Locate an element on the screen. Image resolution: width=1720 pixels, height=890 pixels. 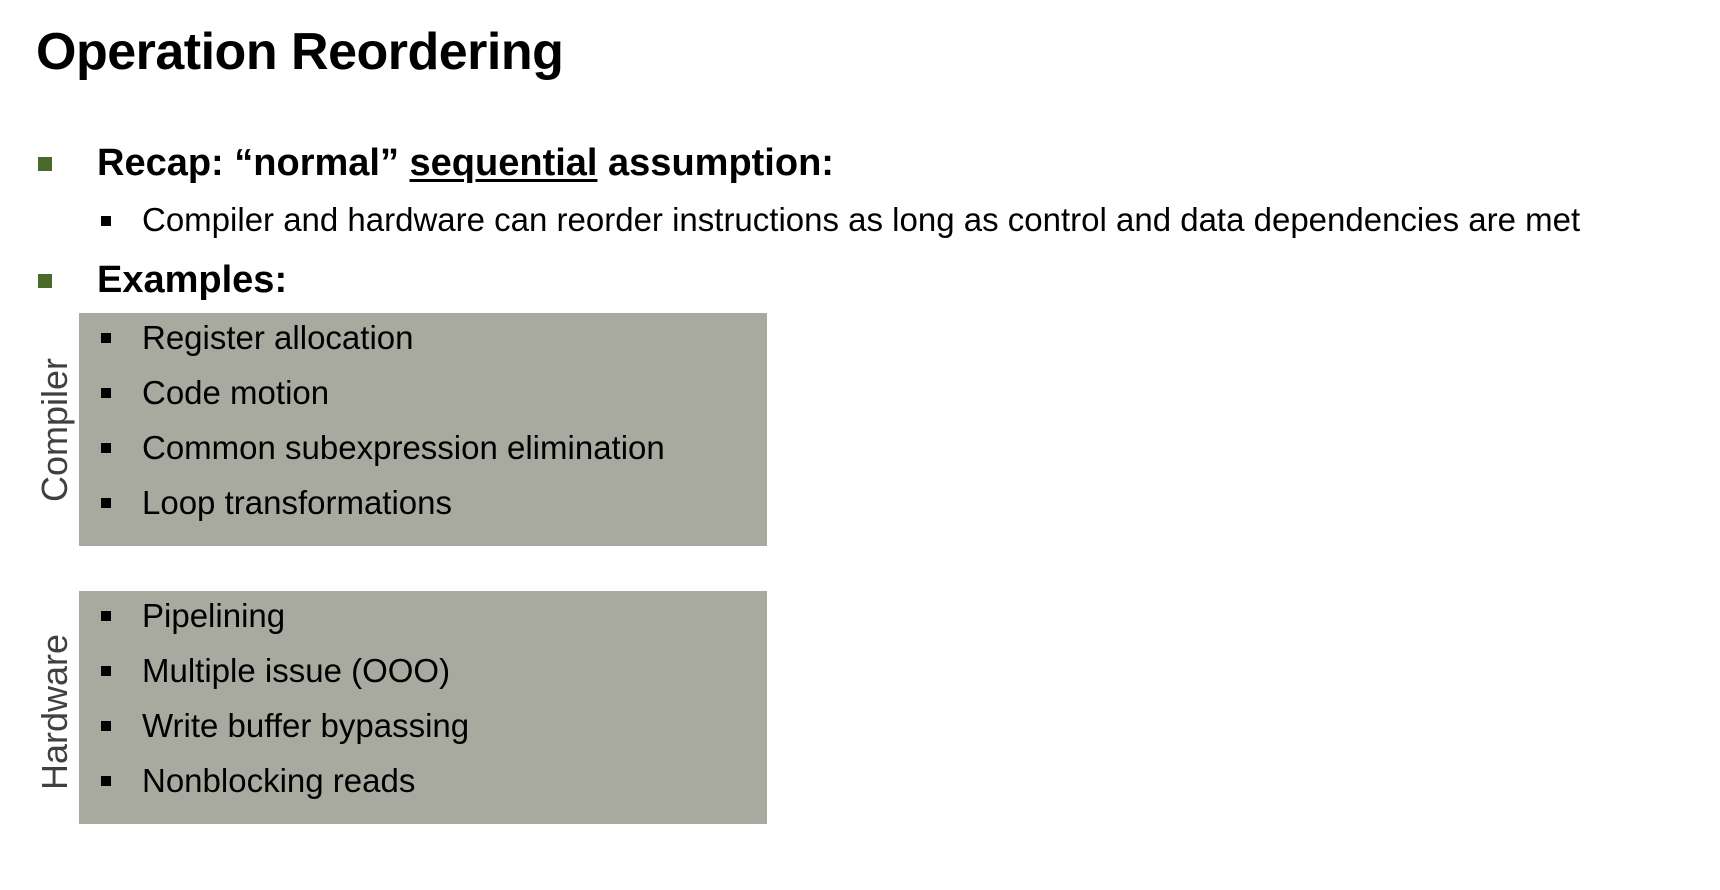
recap-underlined-word: sequential is located at coordinates (503, 163).